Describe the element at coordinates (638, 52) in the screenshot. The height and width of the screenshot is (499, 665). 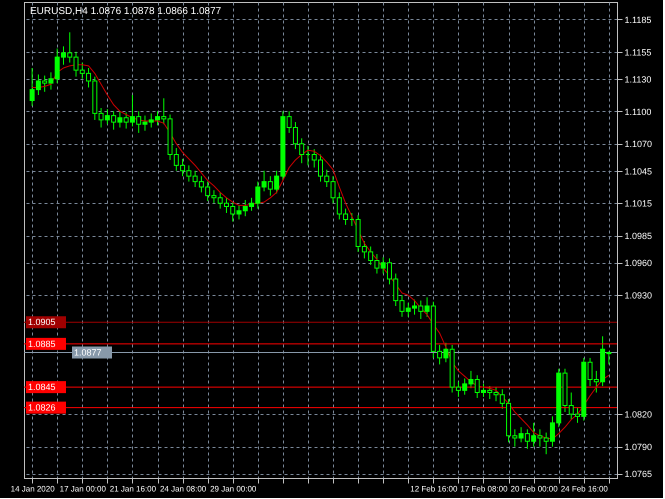
I see `y-tick-label: 1.1155` at that location.